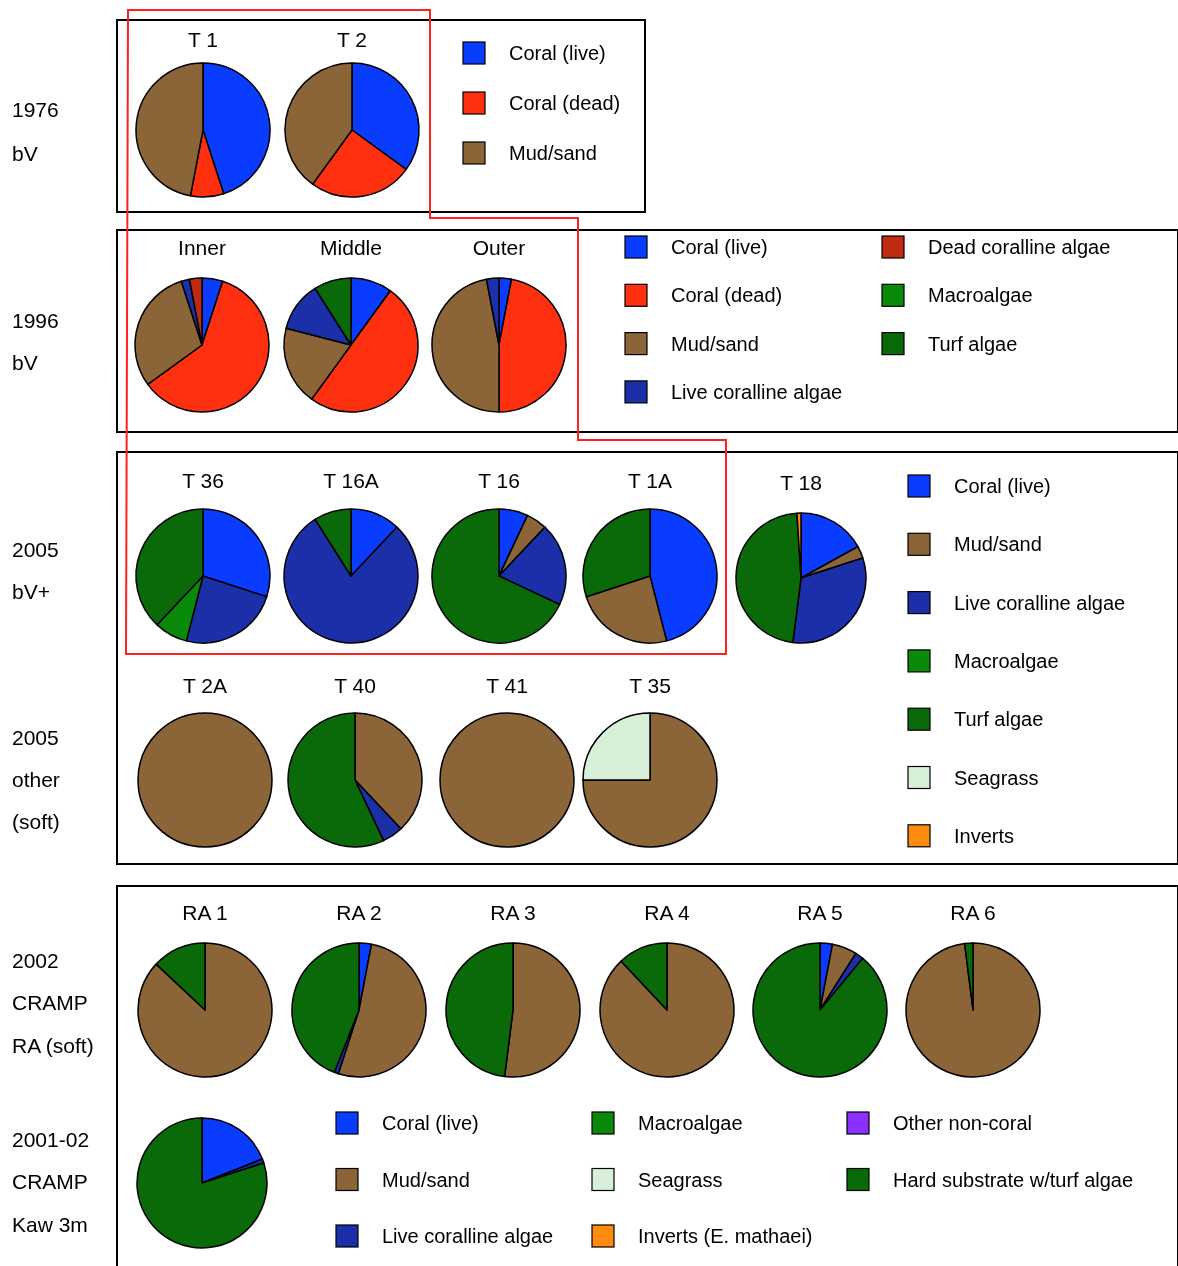 This screenshot has width=1178, height=1266. Describe the element at coordinates (507, 685) in the screenshot. I see `slice-label: T 41` at that location.